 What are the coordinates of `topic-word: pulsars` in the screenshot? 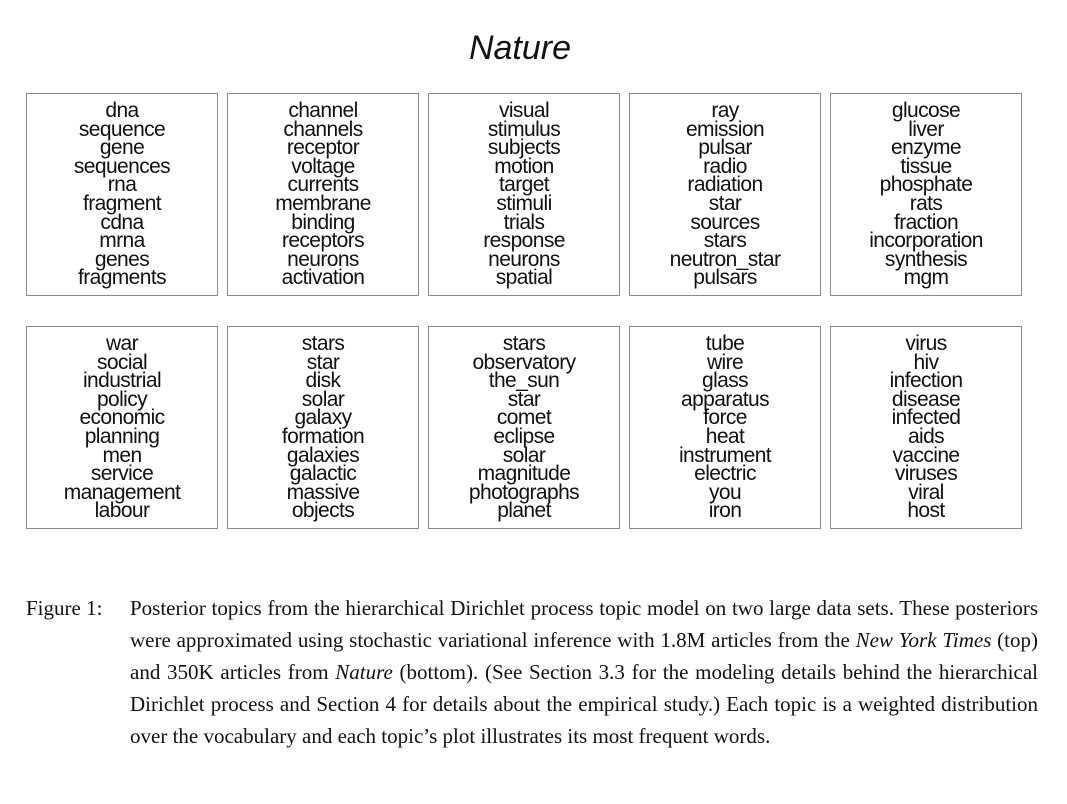 It's located at (725, 278).